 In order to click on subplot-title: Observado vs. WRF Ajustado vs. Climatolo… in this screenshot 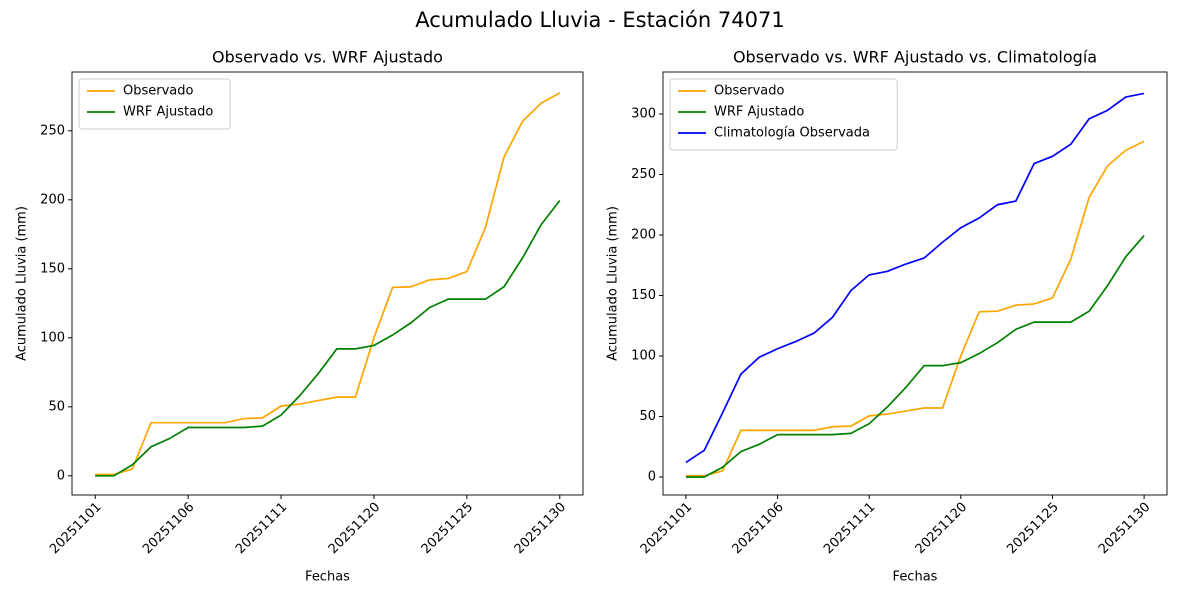, I will do `click(915, 57)`.